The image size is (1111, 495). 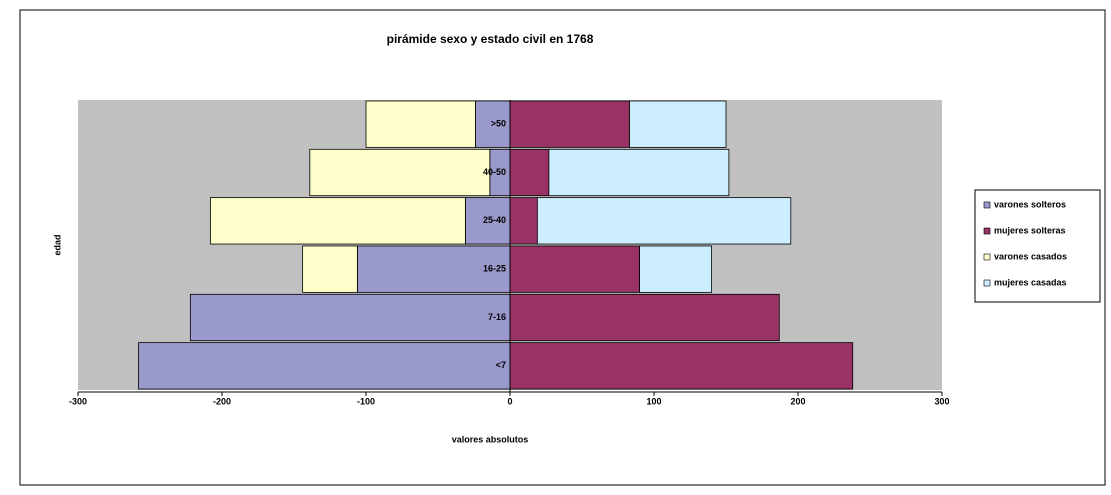 I want to click on y-axis-label: edad, so click(x=57, y=244).